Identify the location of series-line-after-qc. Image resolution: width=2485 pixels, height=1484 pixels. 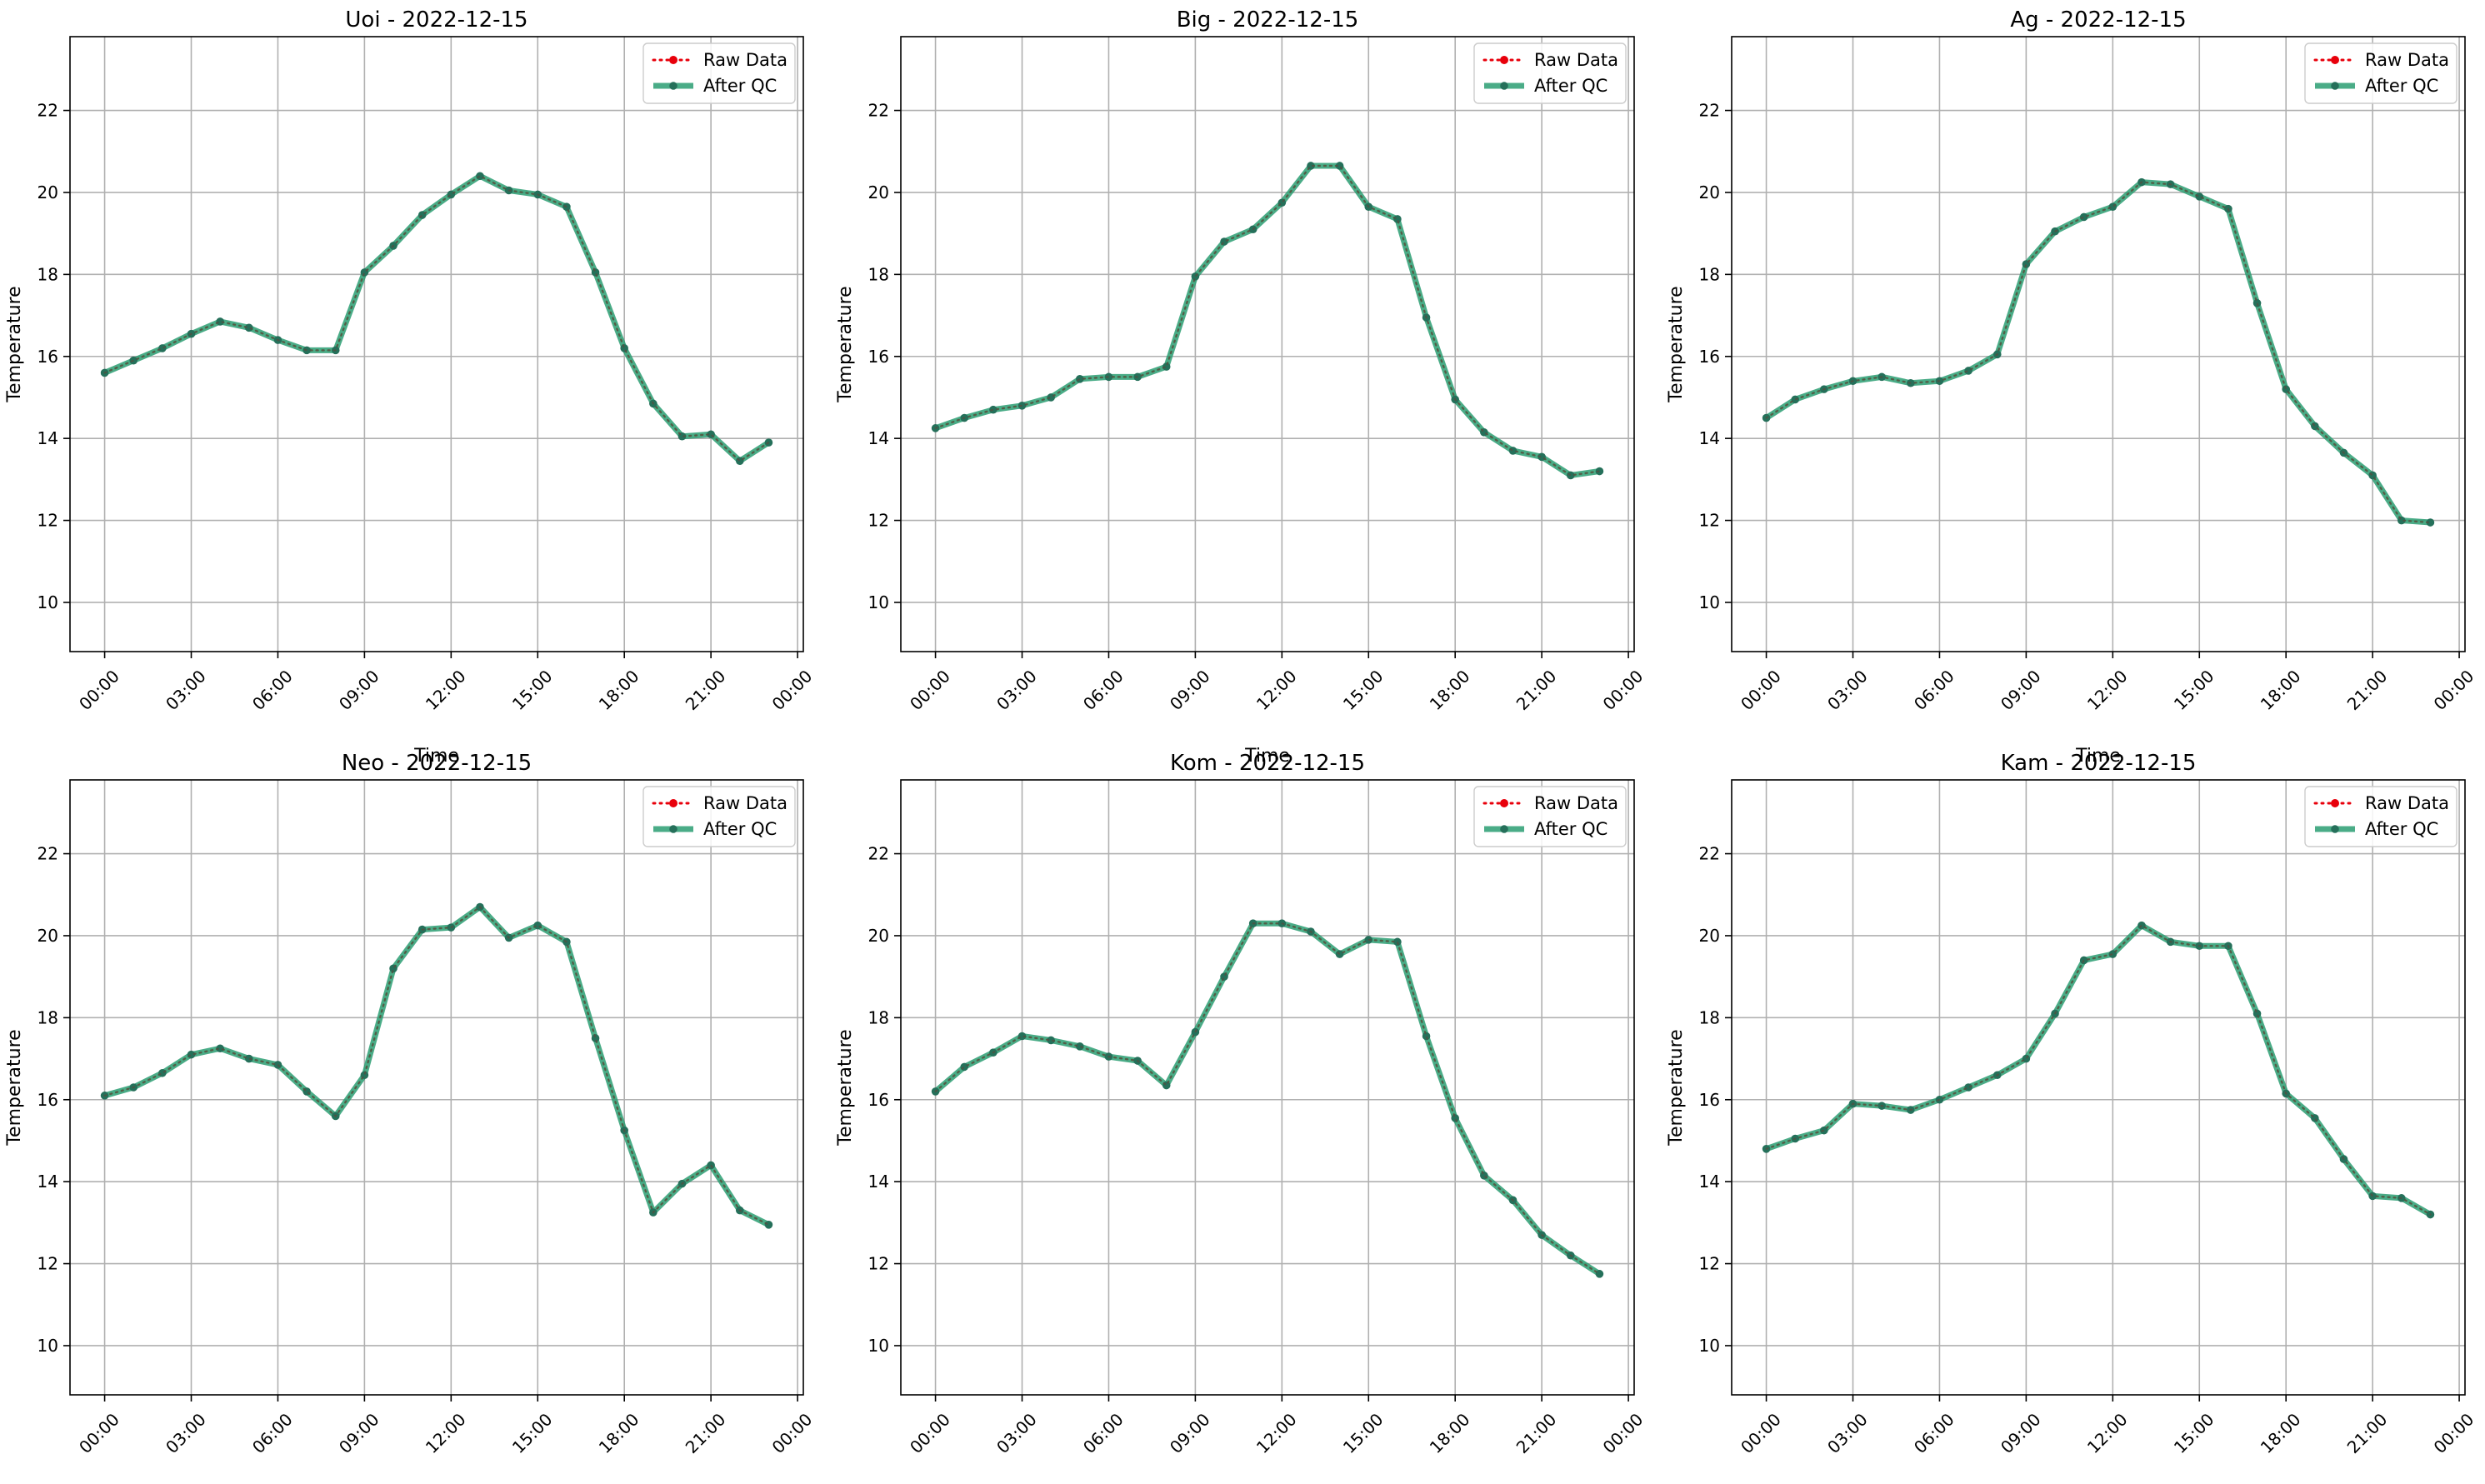
(437, 318).